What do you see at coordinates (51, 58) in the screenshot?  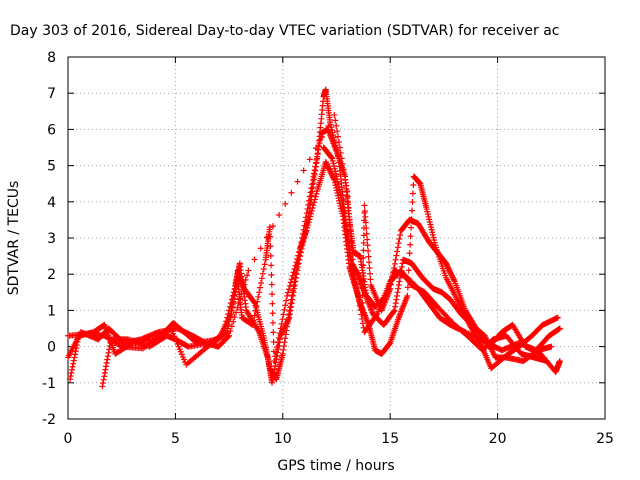 I see `y-tick-label: 8` at bounding box center [51, 58].